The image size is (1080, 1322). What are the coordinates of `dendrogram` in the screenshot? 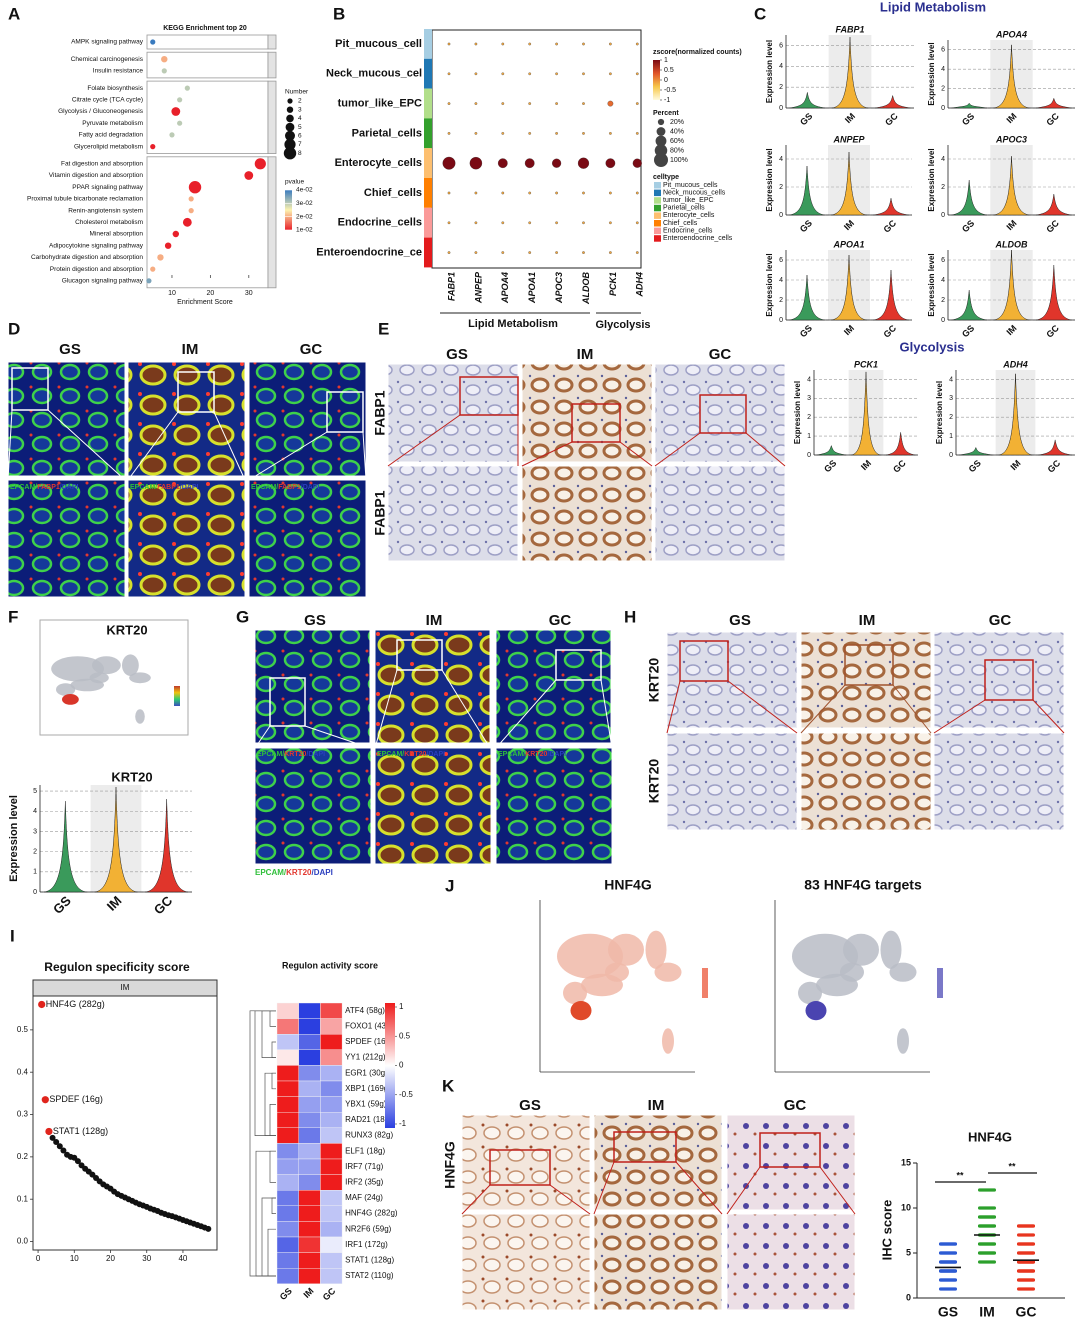 It's located at (271, 1252).